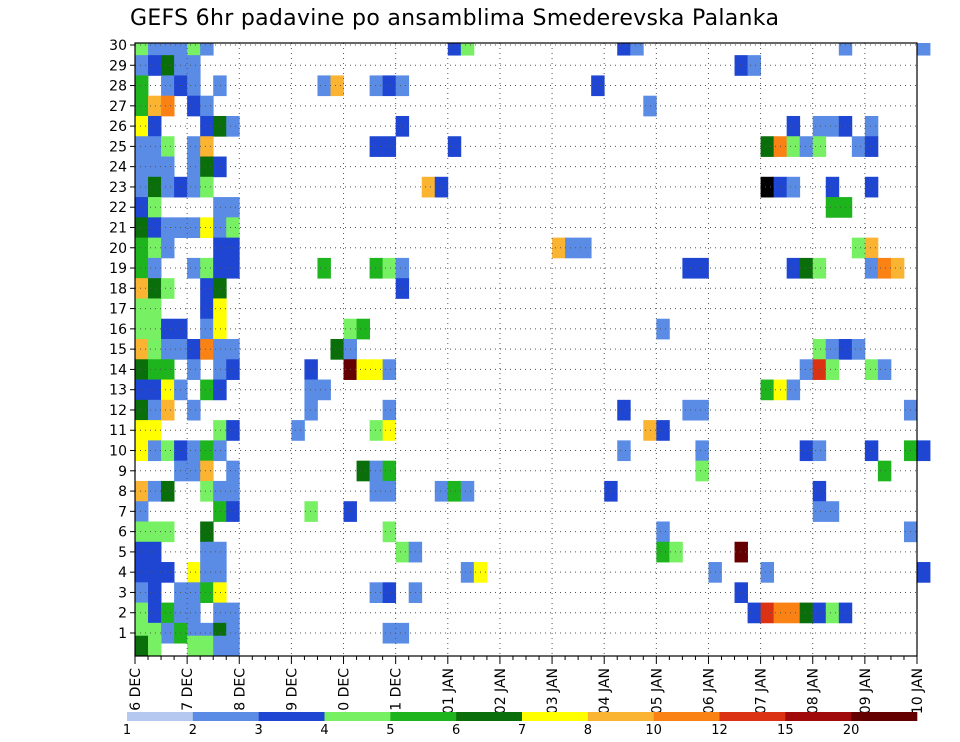 The image size is (960, 742). What do you see at coordinates (345, 694) in the screenshot?
I see `x-tick-label: 30 DEC` at bounding box center [345, 694].